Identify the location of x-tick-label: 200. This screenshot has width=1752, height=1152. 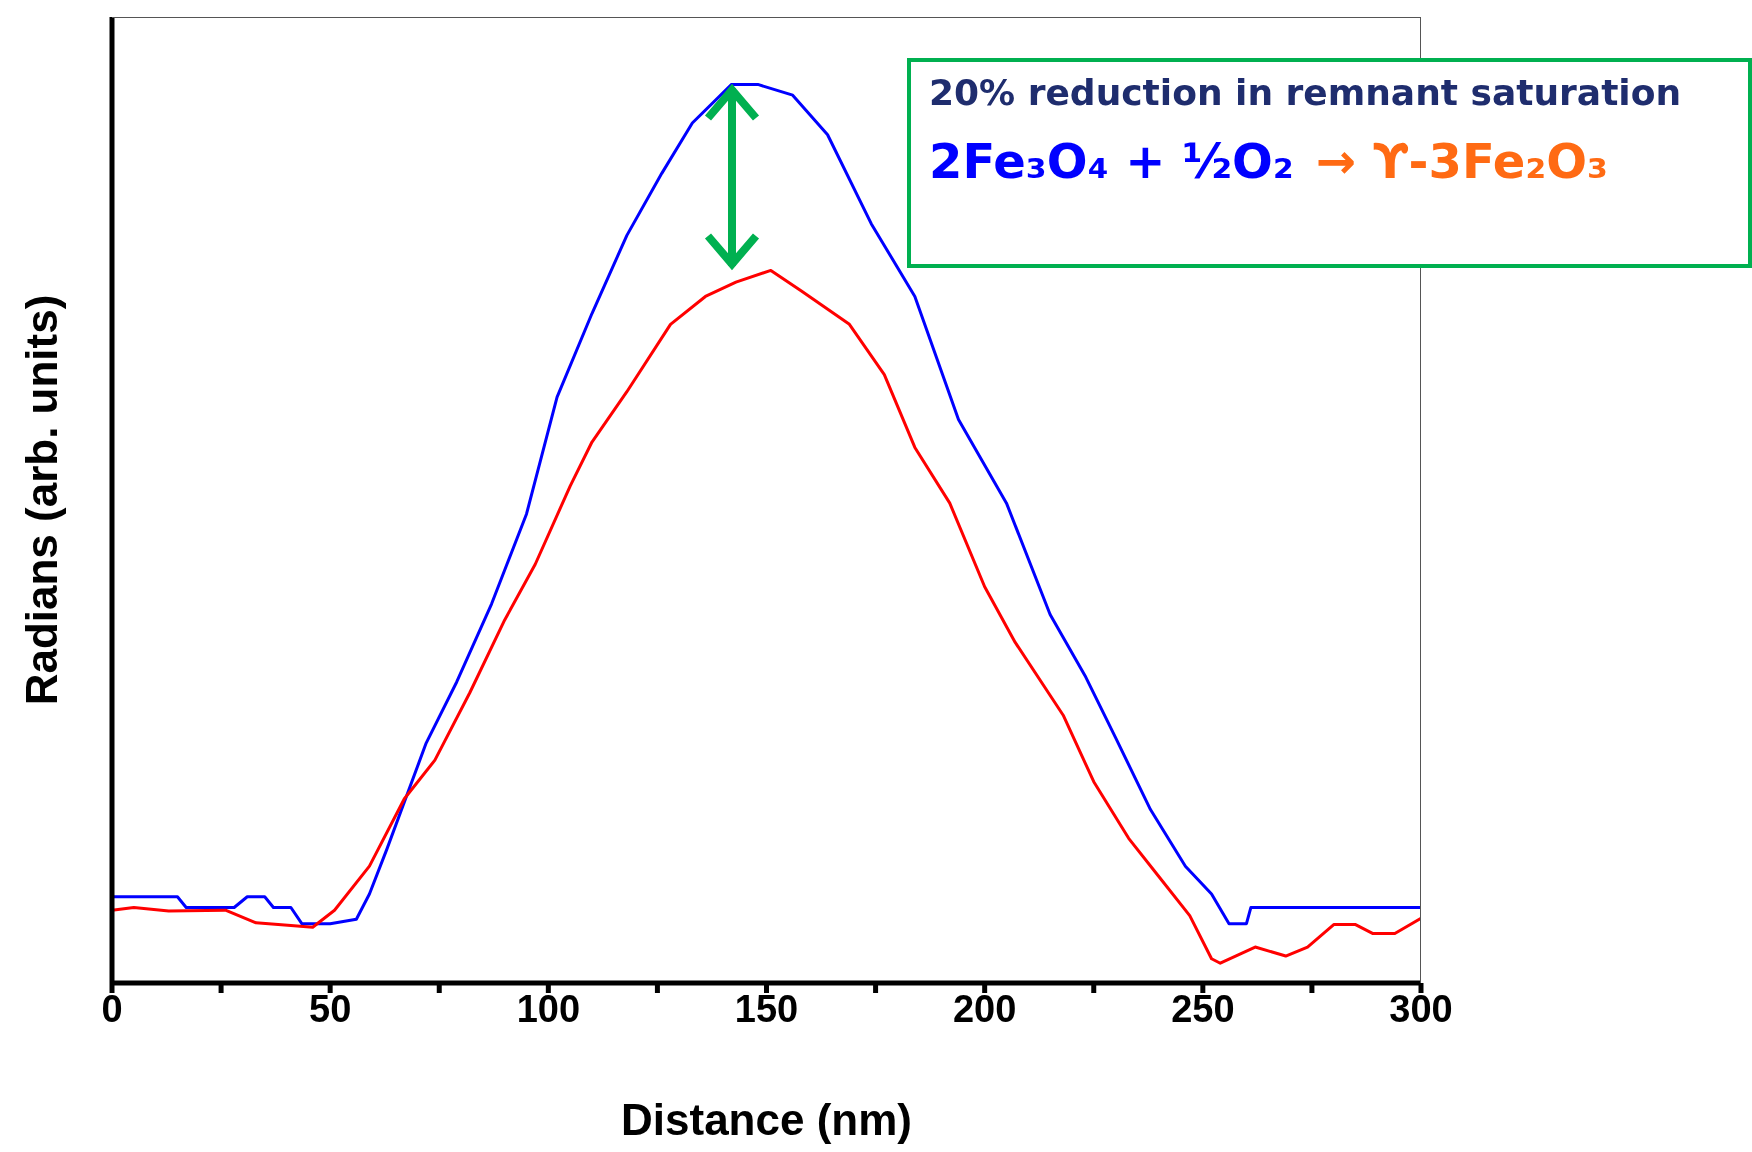
(984, 1008).